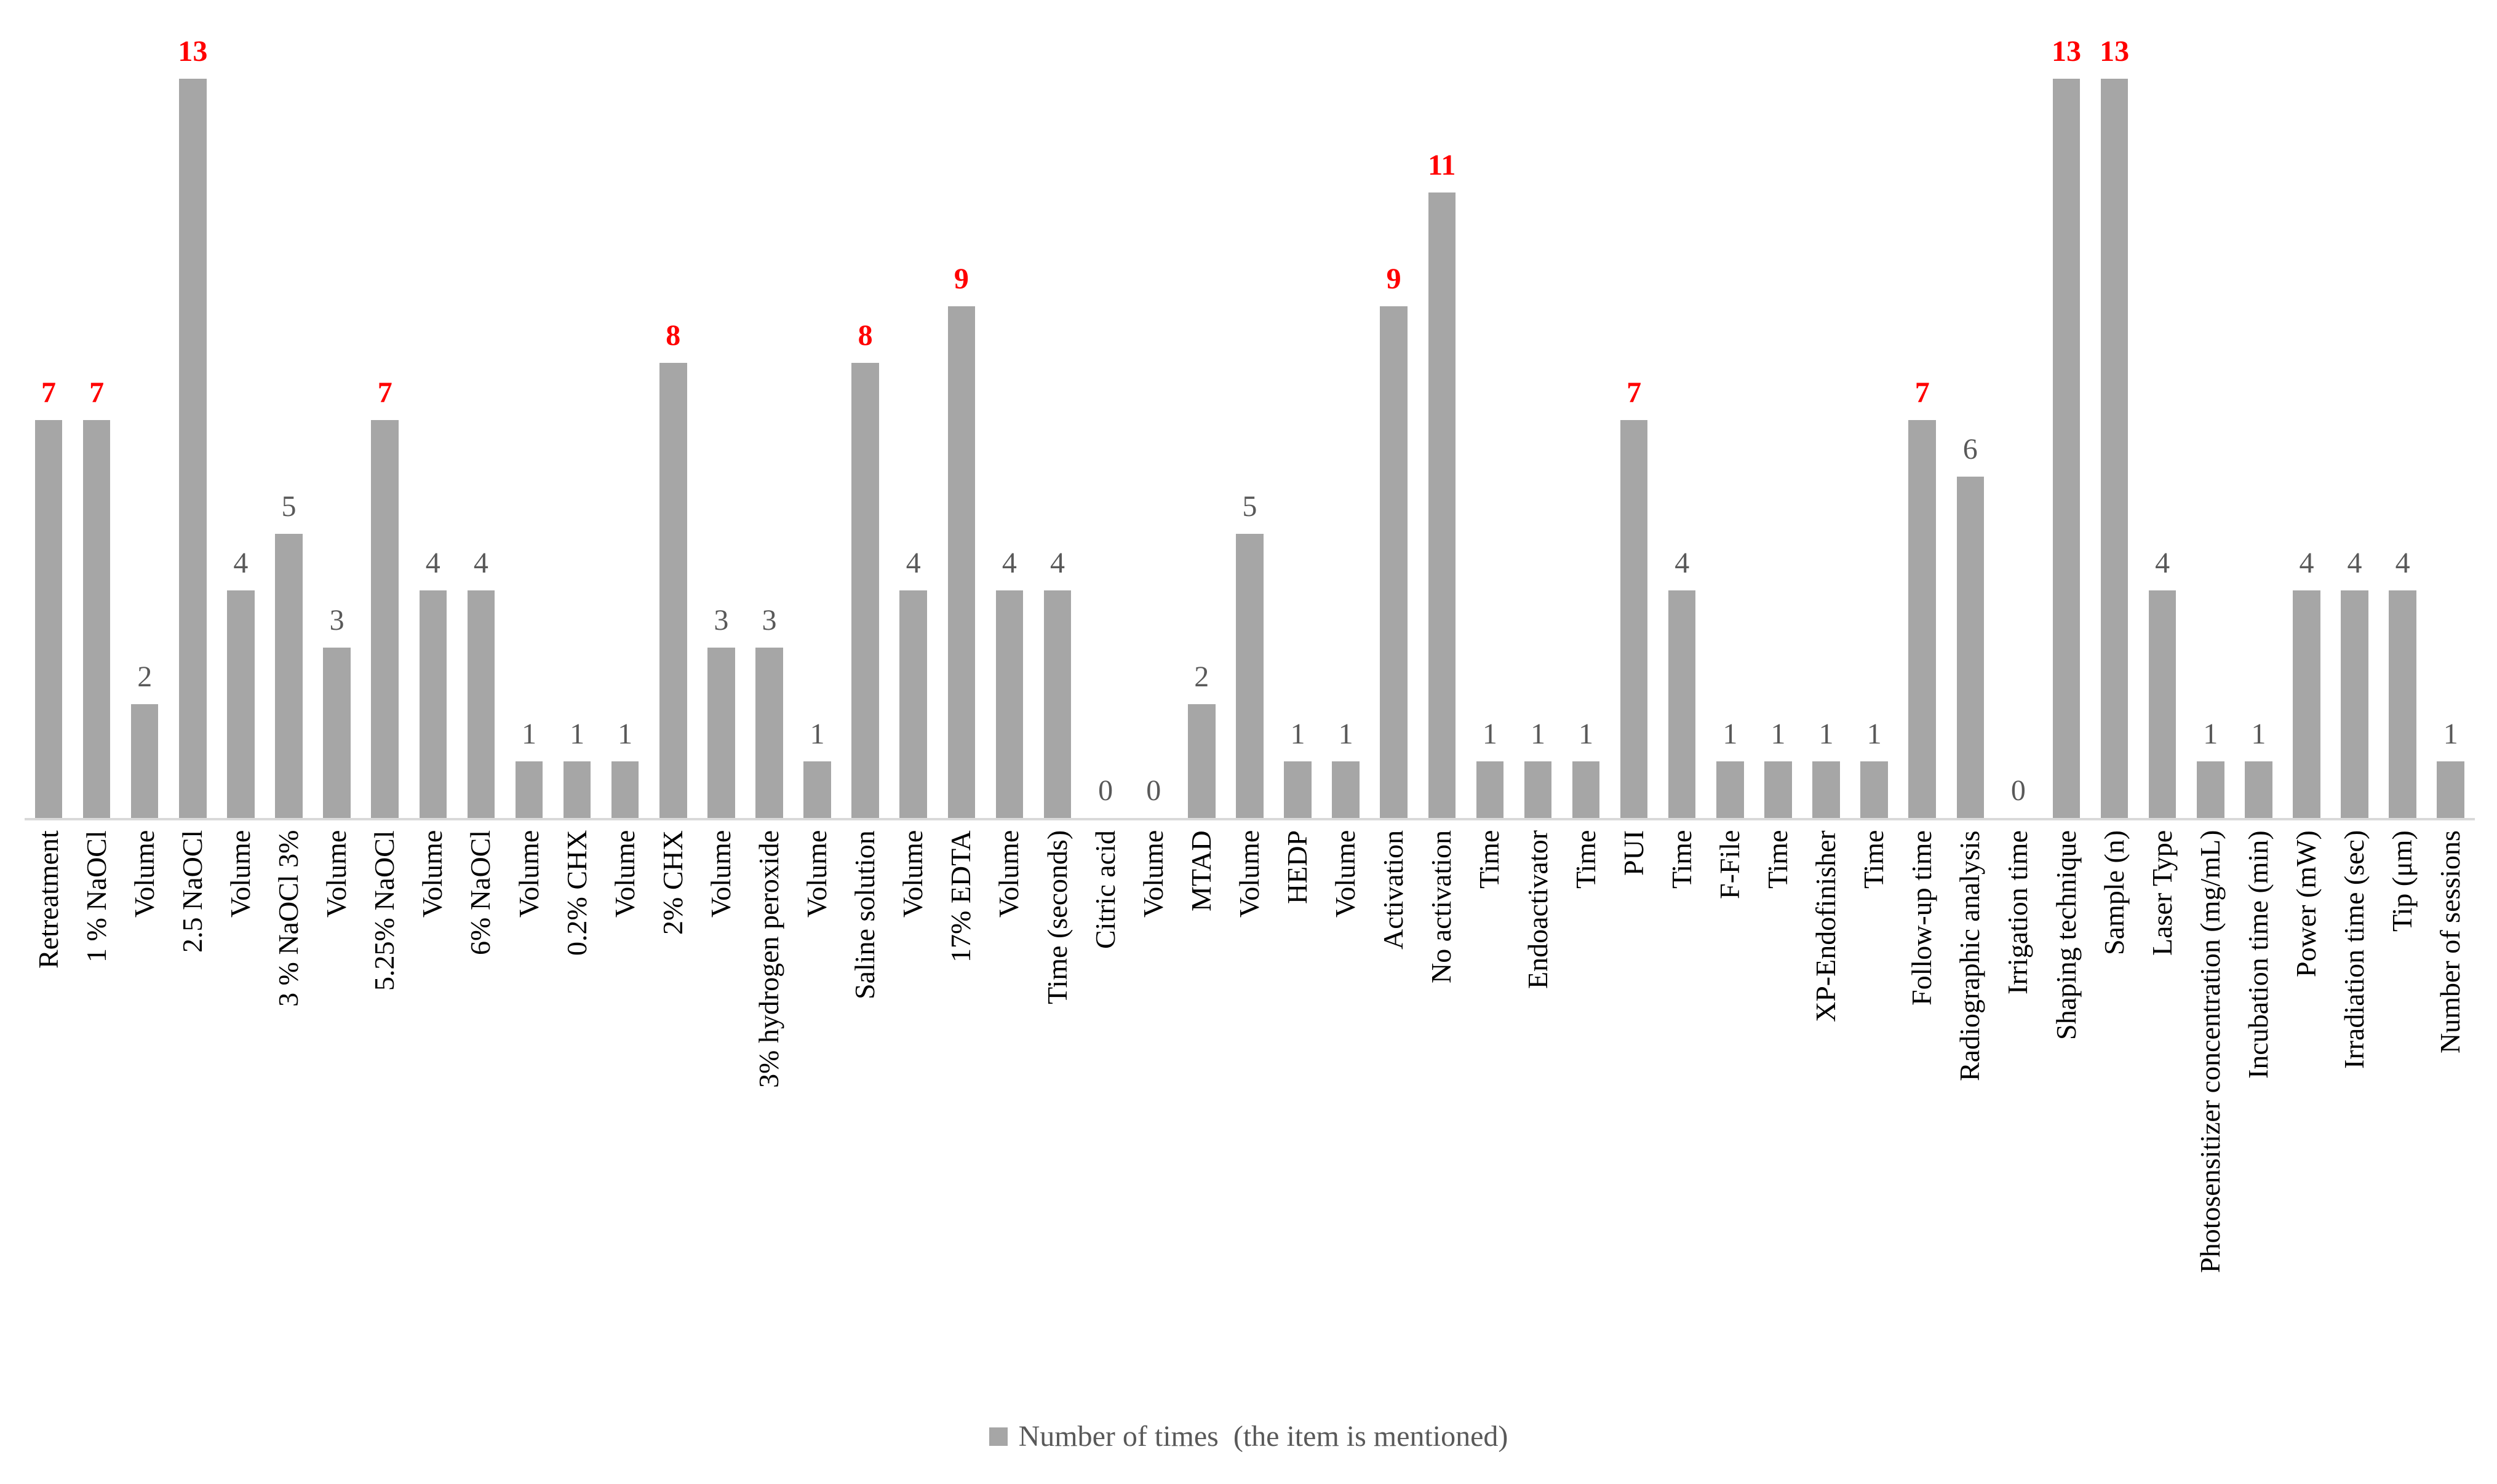  I want to click on category-label: 5.25% NaOCl, so click(384, 911).